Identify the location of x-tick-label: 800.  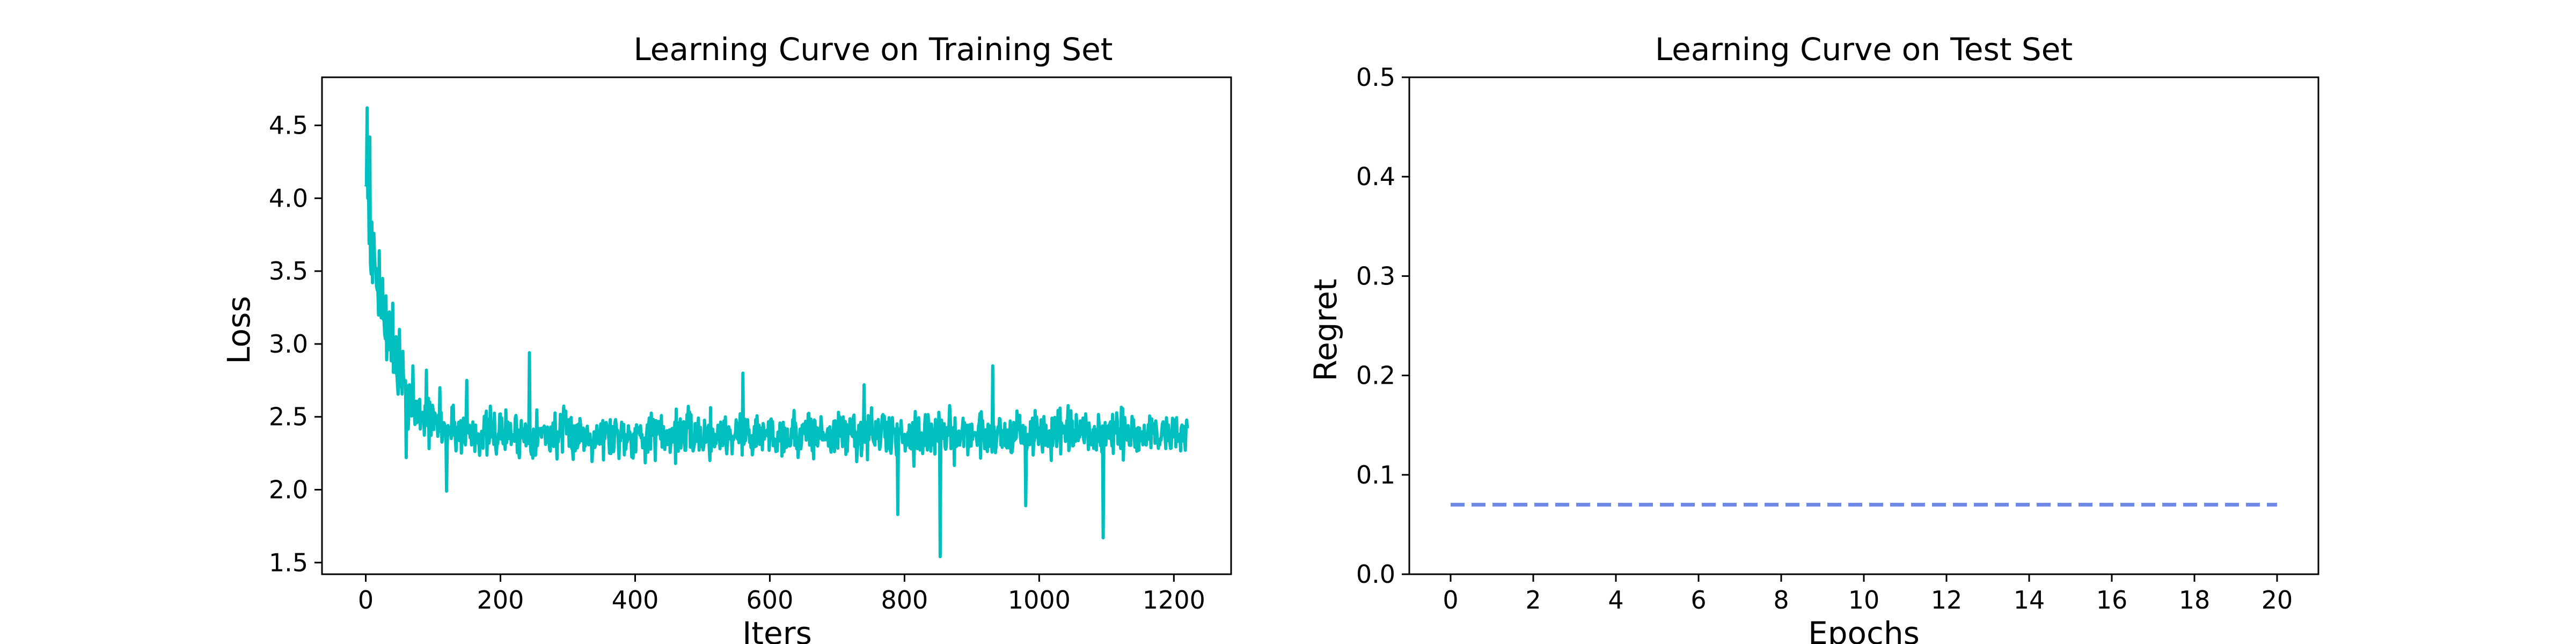
(904, 600).